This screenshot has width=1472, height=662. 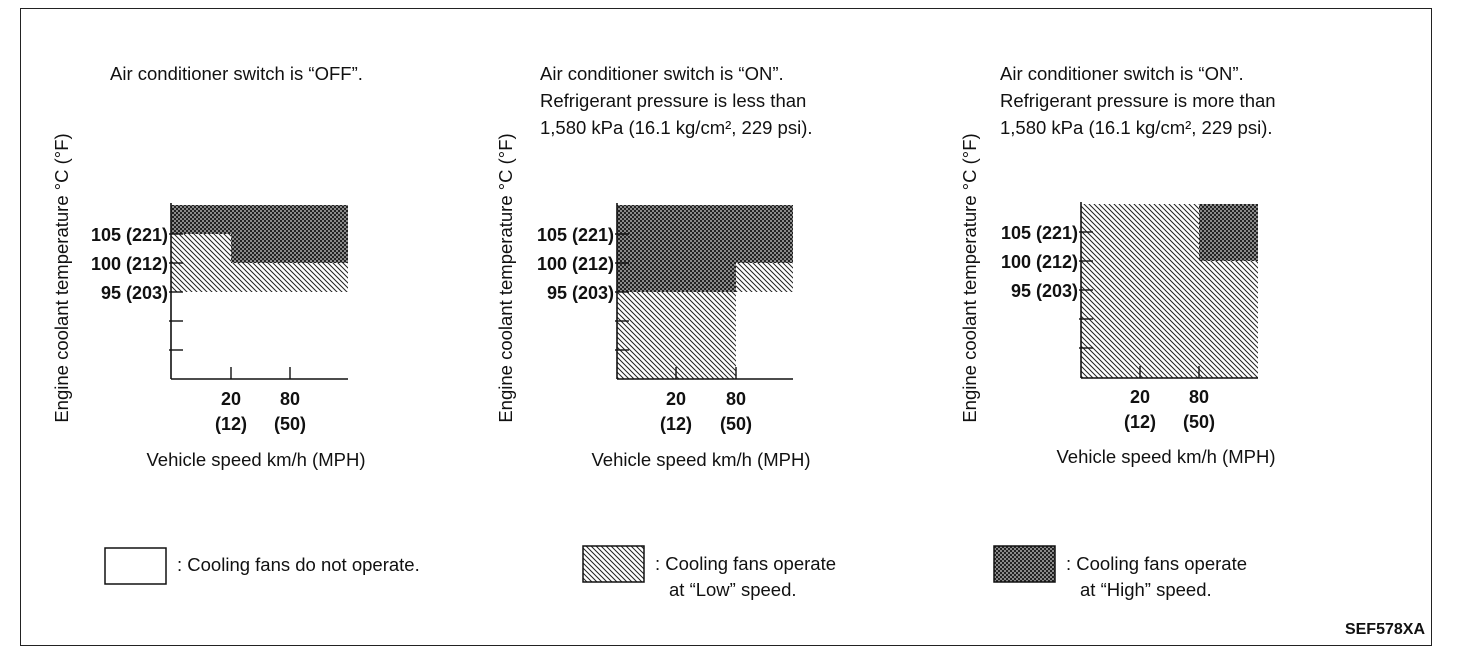 I want to click on legend-item-off: : Cooling fans do not operate., so click(x=262, y=566).